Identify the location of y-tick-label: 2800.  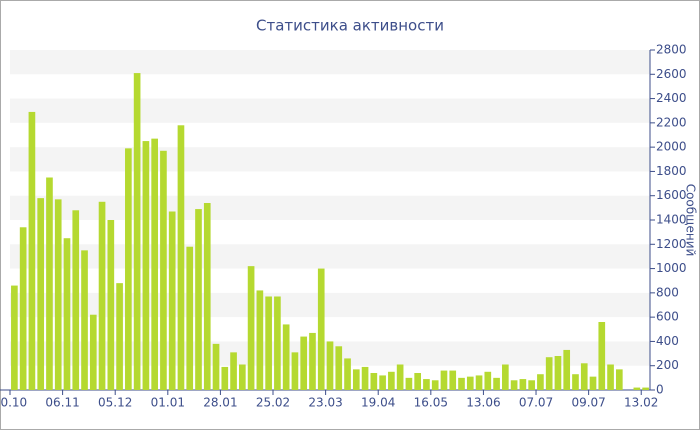
(671, 50).